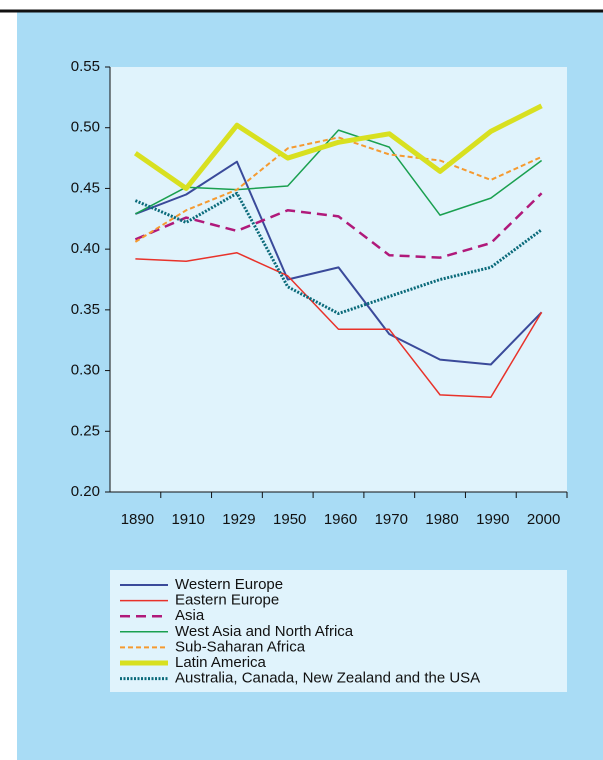  I want to click on legend-label: West Asia and North Africa, so click(264, 631).